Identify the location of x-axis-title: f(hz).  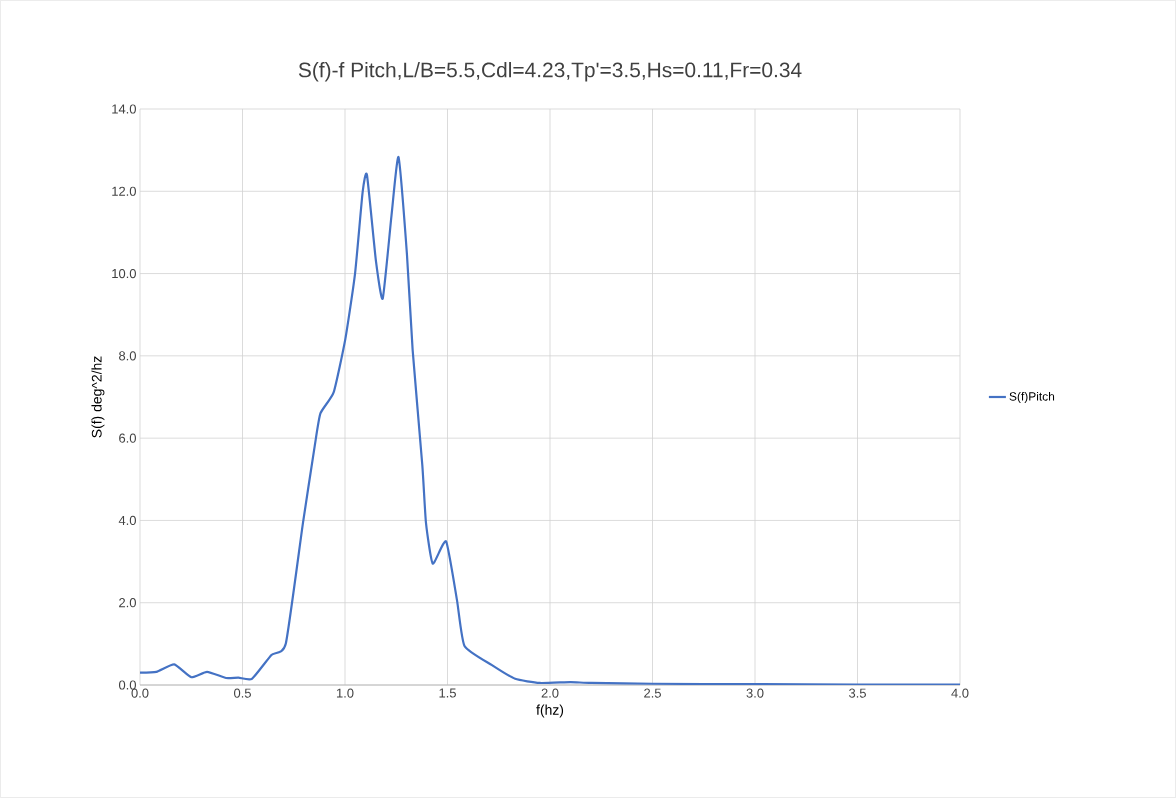
(550, 711).